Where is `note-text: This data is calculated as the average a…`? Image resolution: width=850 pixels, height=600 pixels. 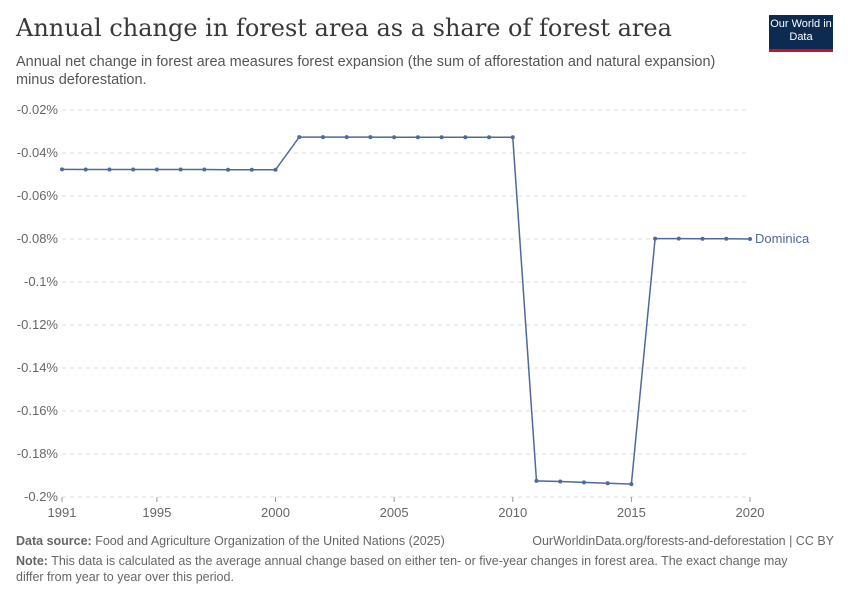 note-text: This data is calculated as the average a… is located at coordinates (402, 569).